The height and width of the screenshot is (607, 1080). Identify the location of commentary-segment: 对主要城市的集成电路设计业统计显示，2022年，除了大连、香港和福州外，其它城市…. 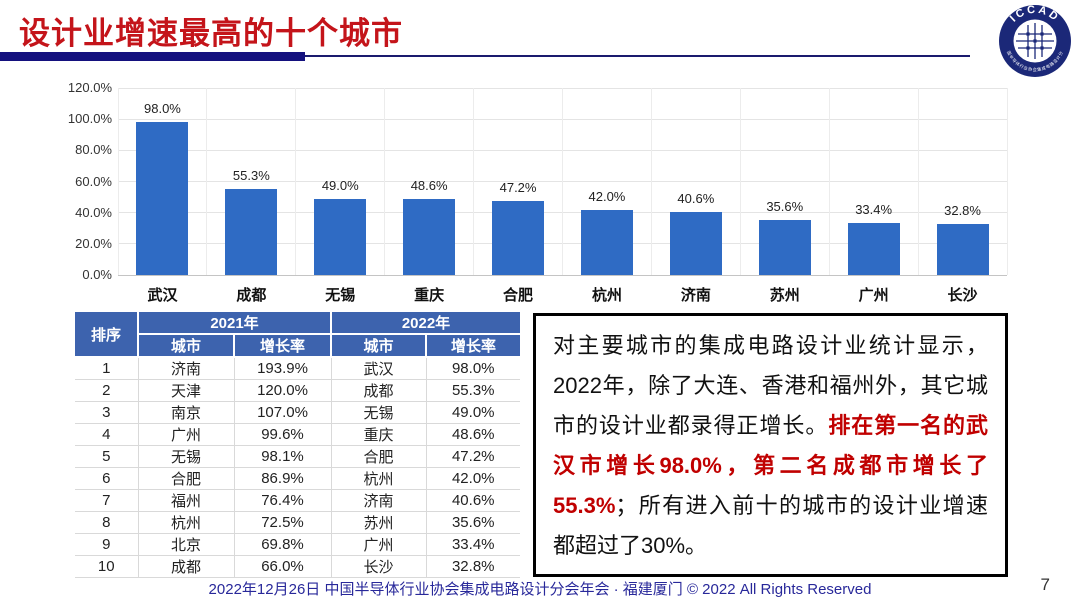
(770, 385).